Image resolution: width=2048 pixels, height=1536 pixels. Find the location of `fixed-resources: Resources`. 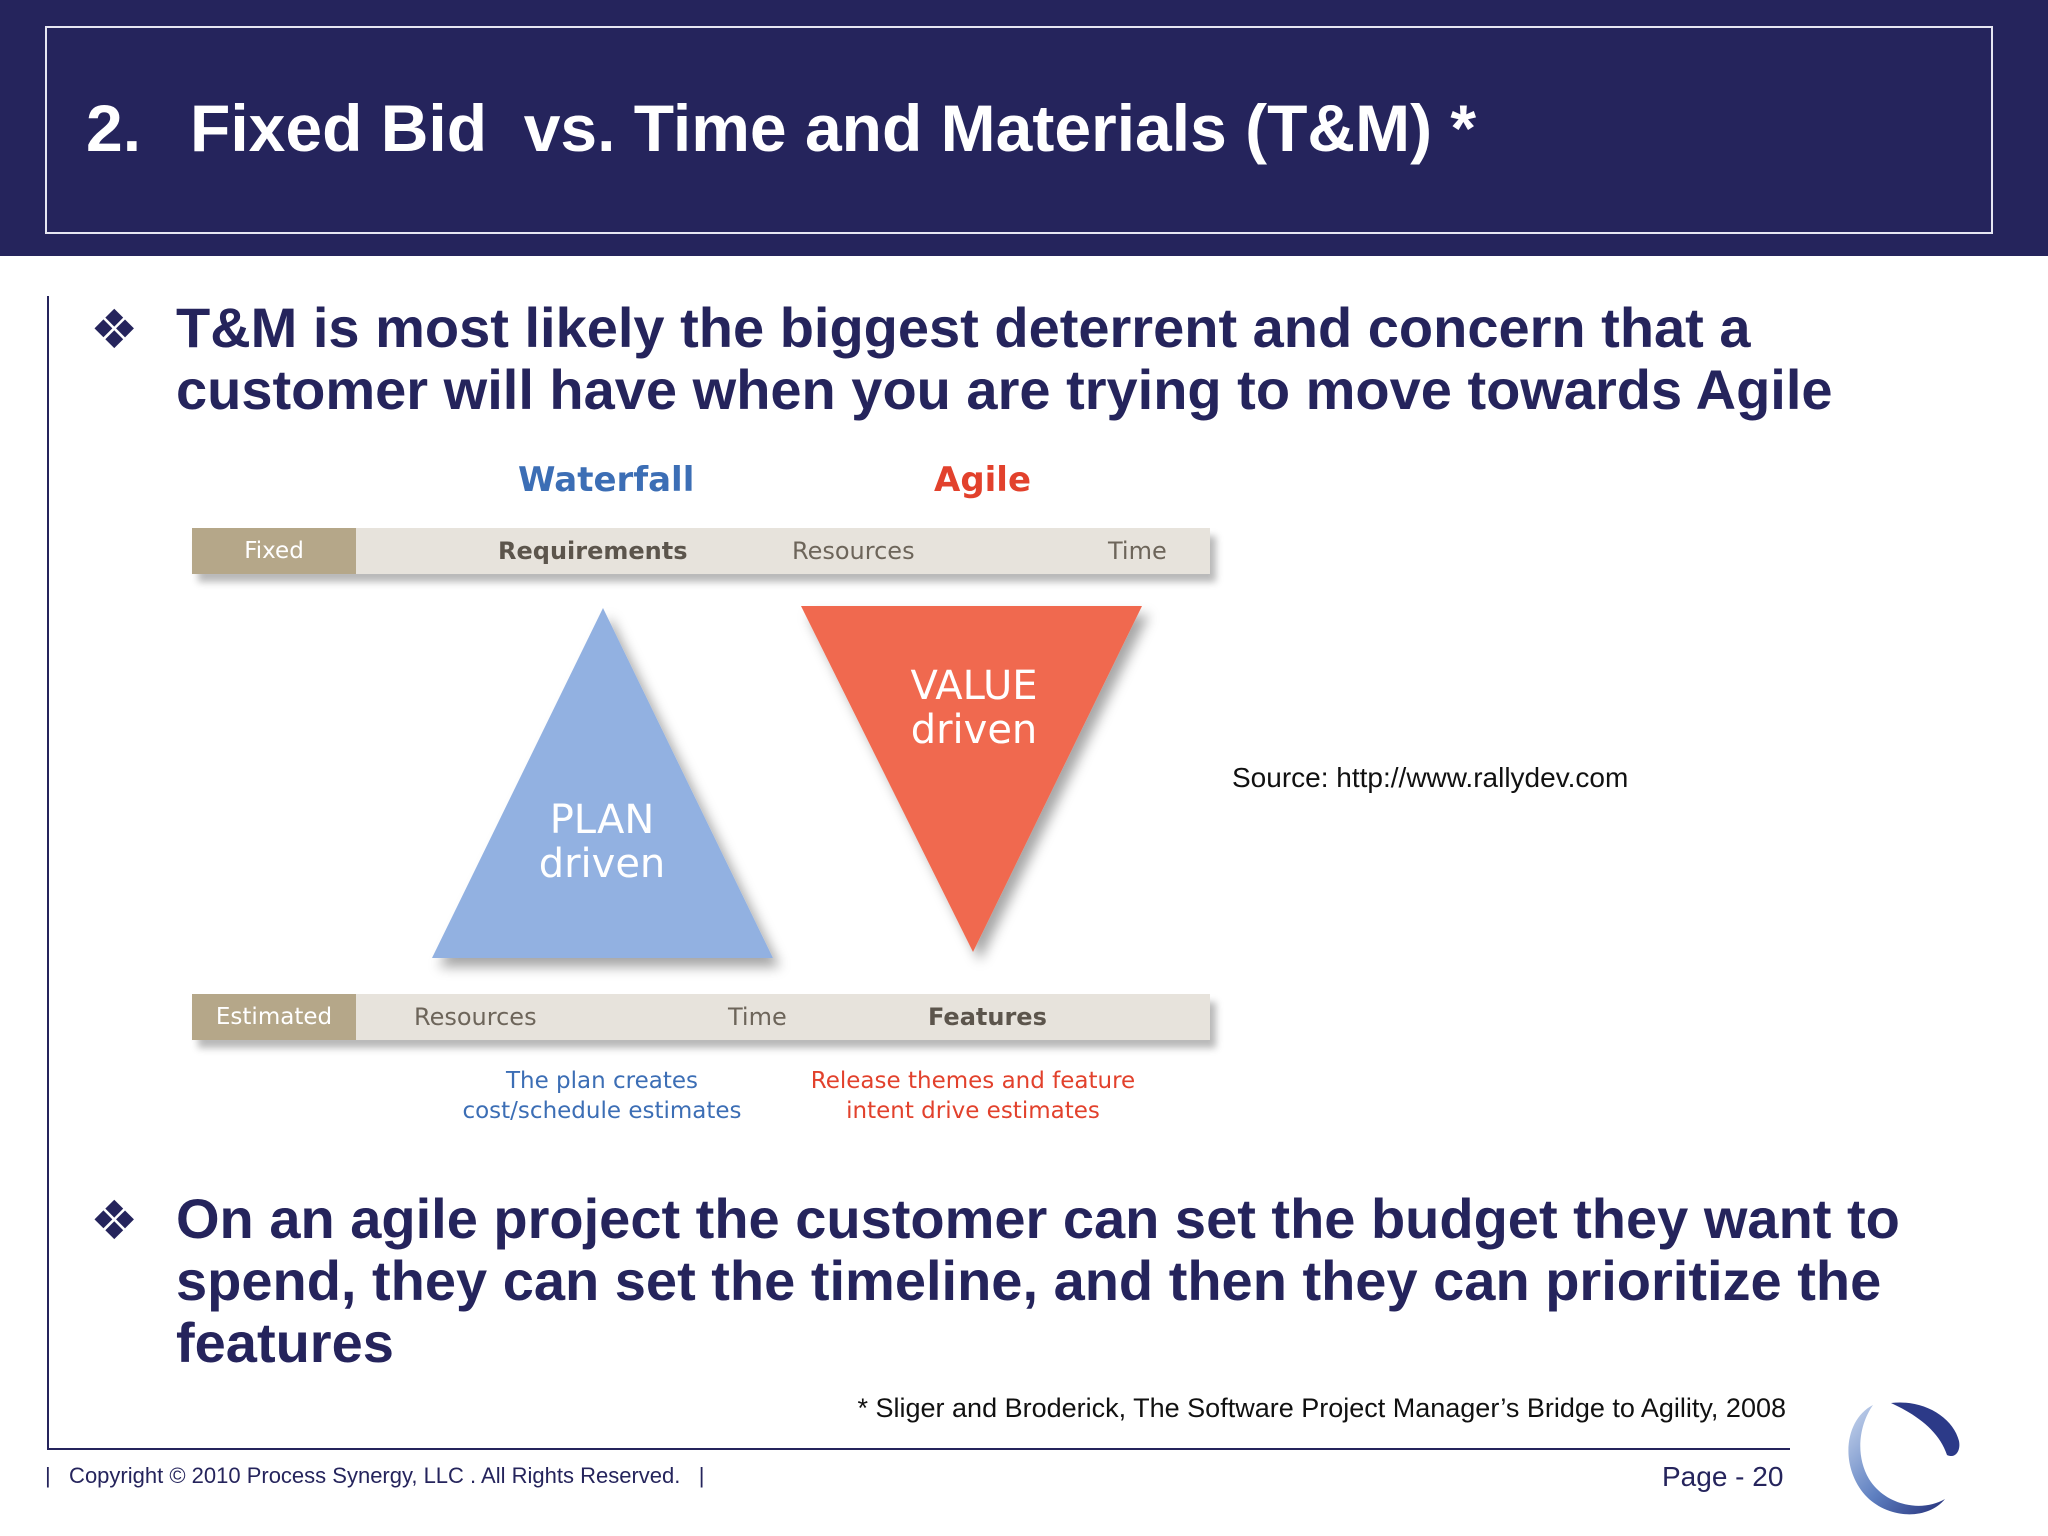

fixed-resources: Resources is located at coordinates (853, 551).